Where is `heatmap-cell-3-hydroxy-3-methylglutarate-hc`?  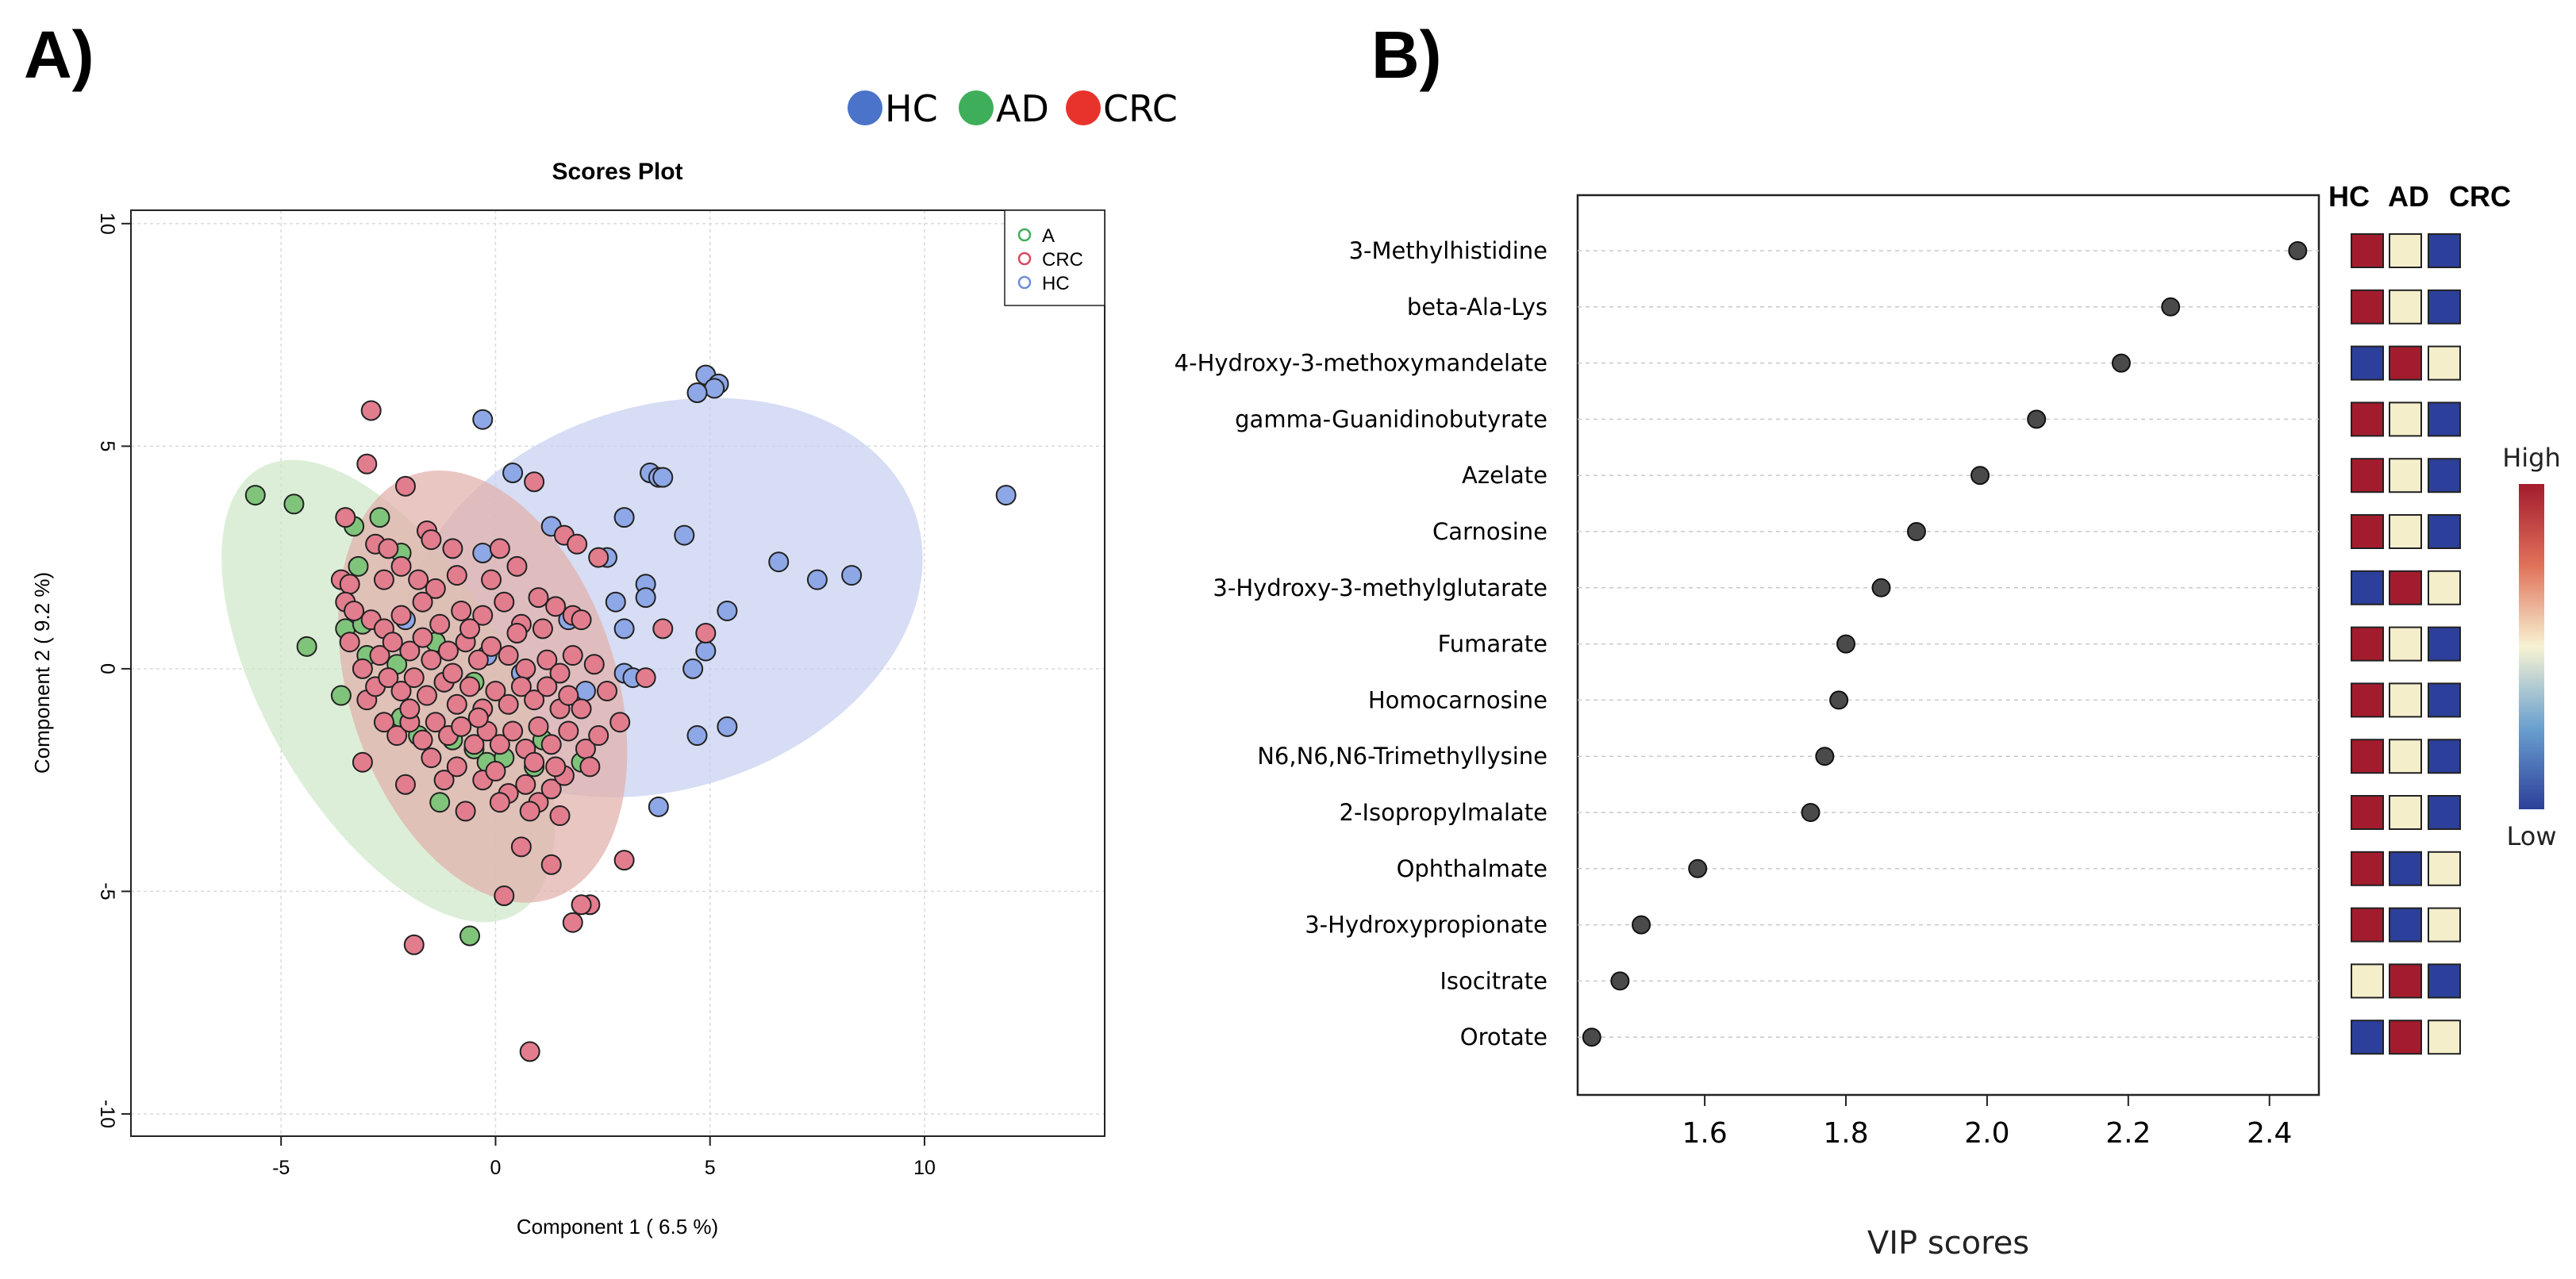
heatmap-cell-3-hydroxy-3-methylglutarate-hc is located at coordinates (2367, 587).